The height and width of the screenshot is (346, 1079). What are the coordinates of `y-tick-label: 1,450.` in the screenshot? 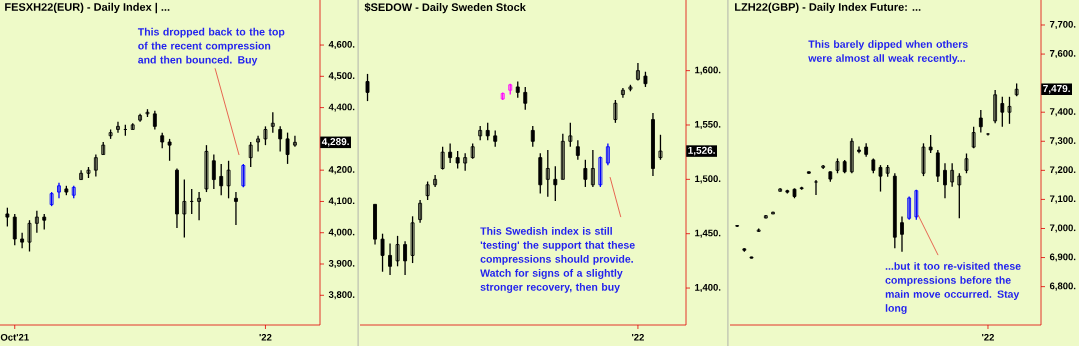 It's located at (708, 233).